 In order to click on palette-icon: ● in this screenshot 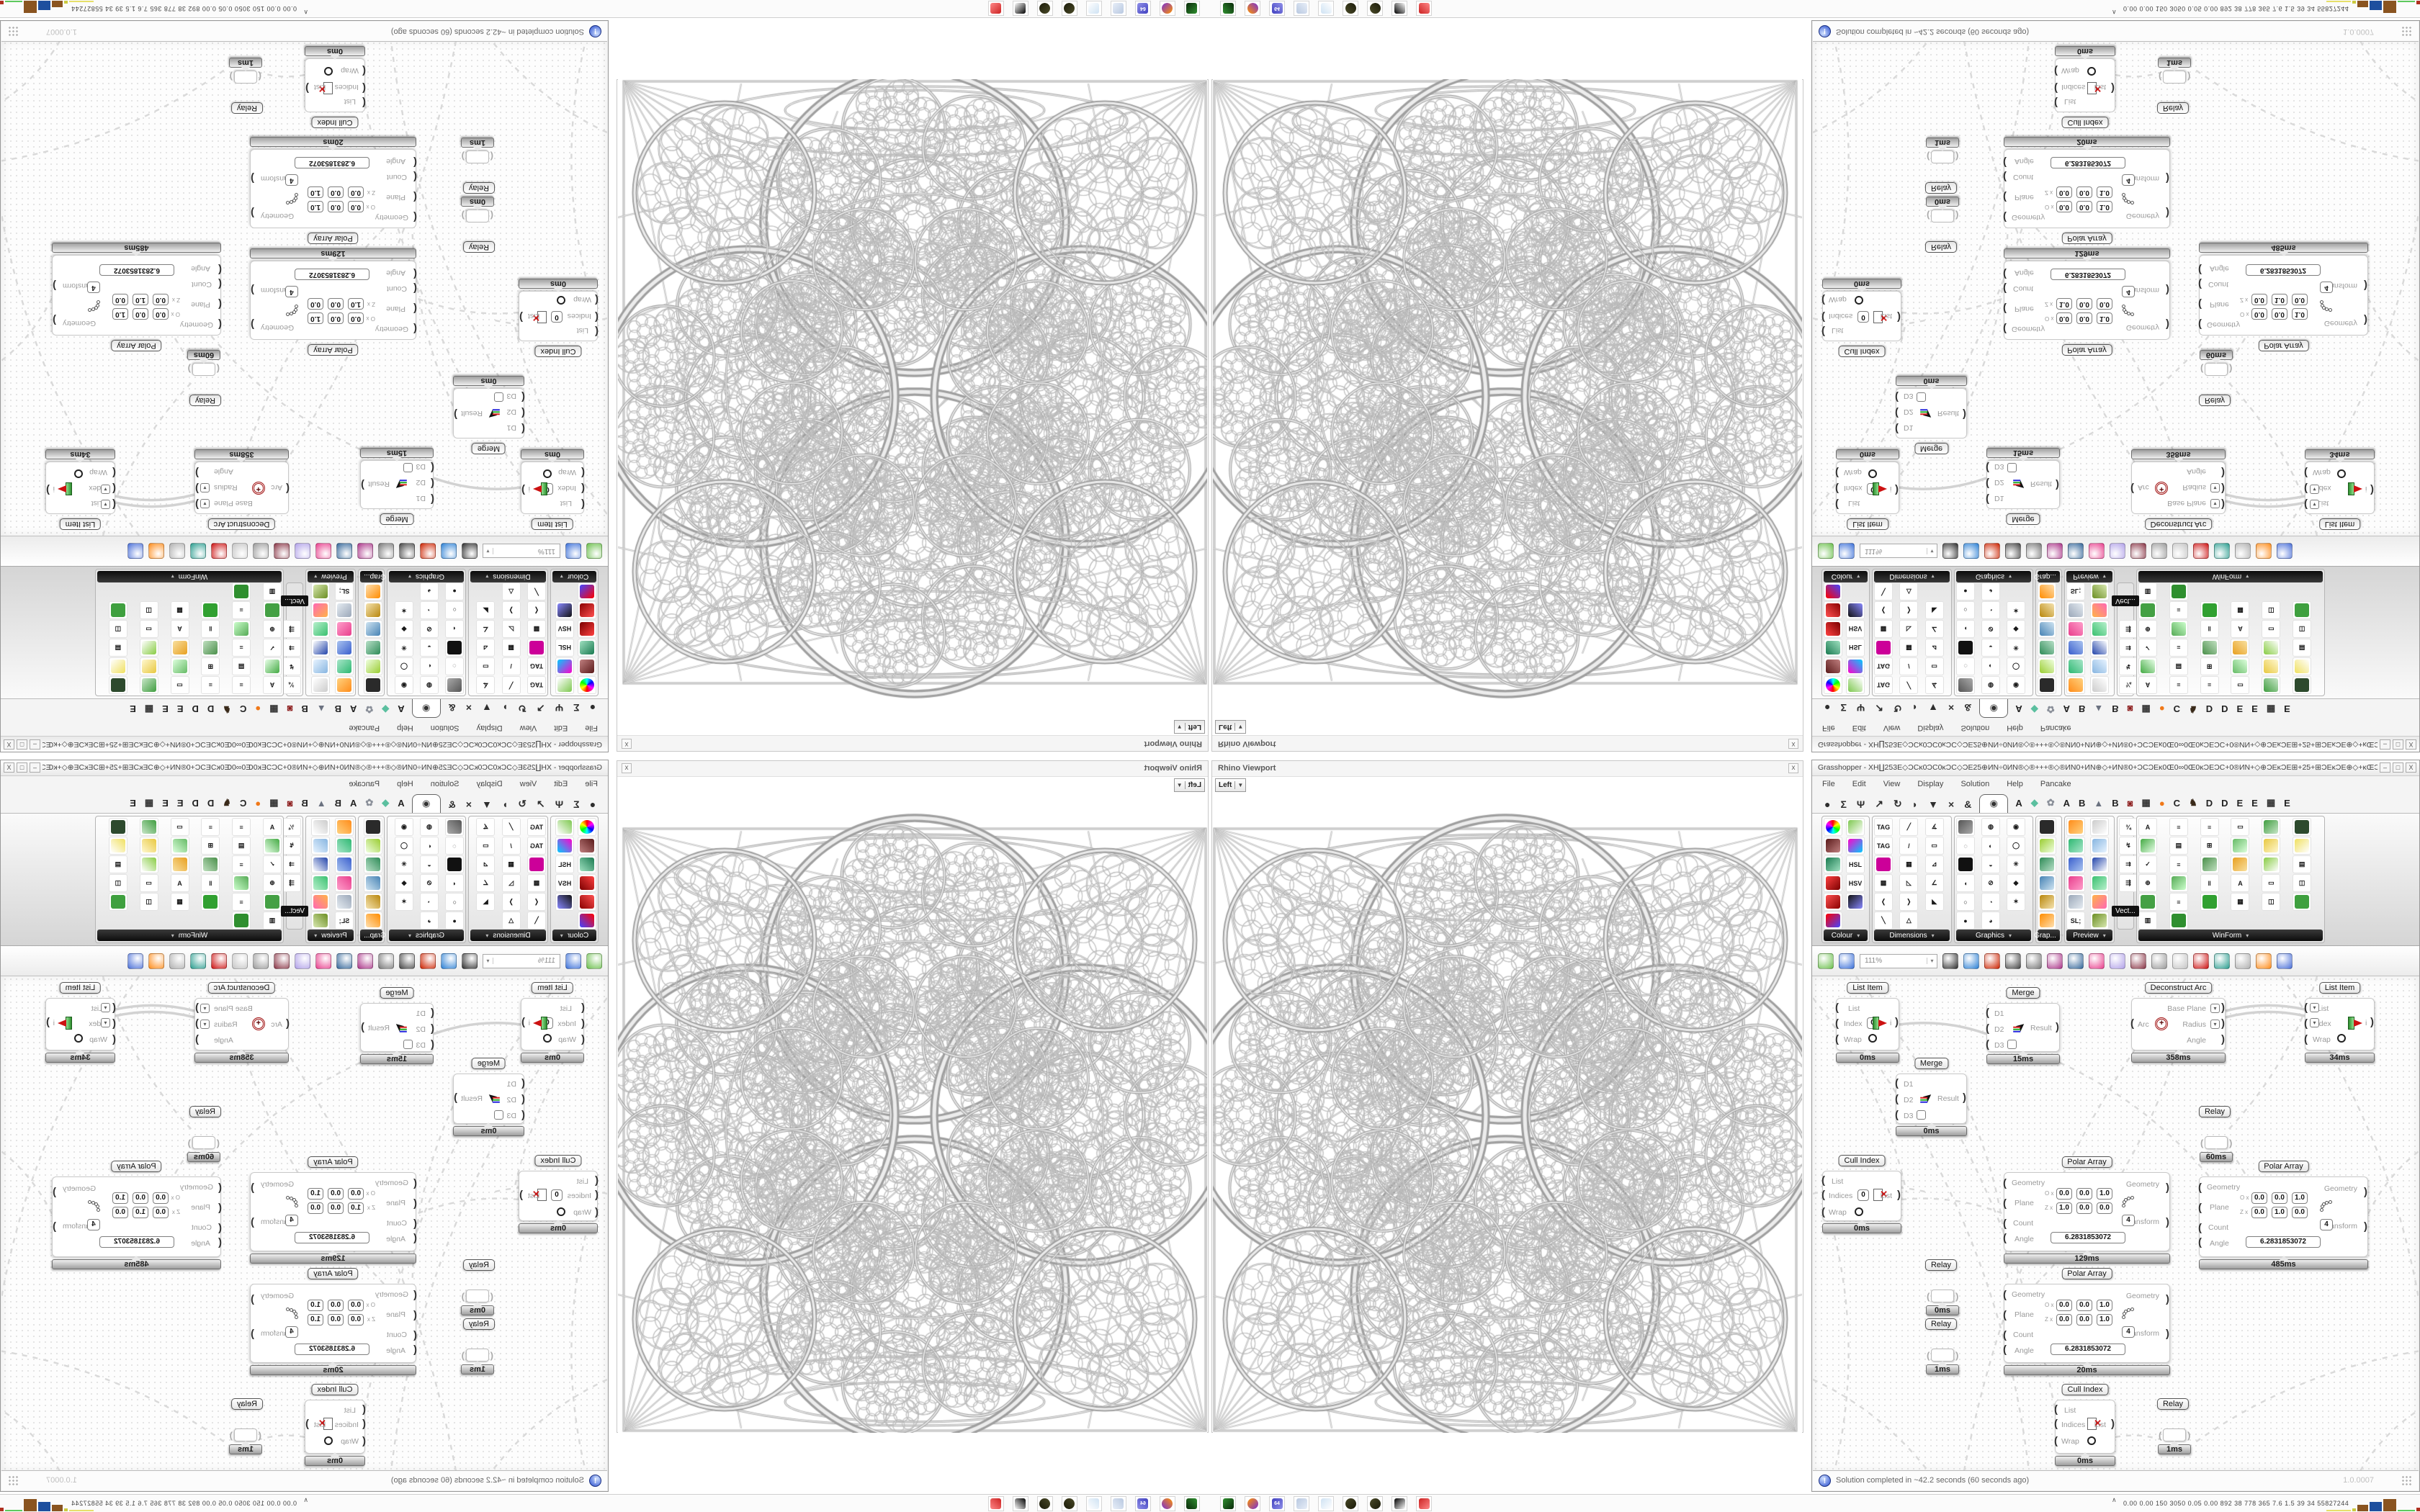, I will do `click(1965, 921)`.